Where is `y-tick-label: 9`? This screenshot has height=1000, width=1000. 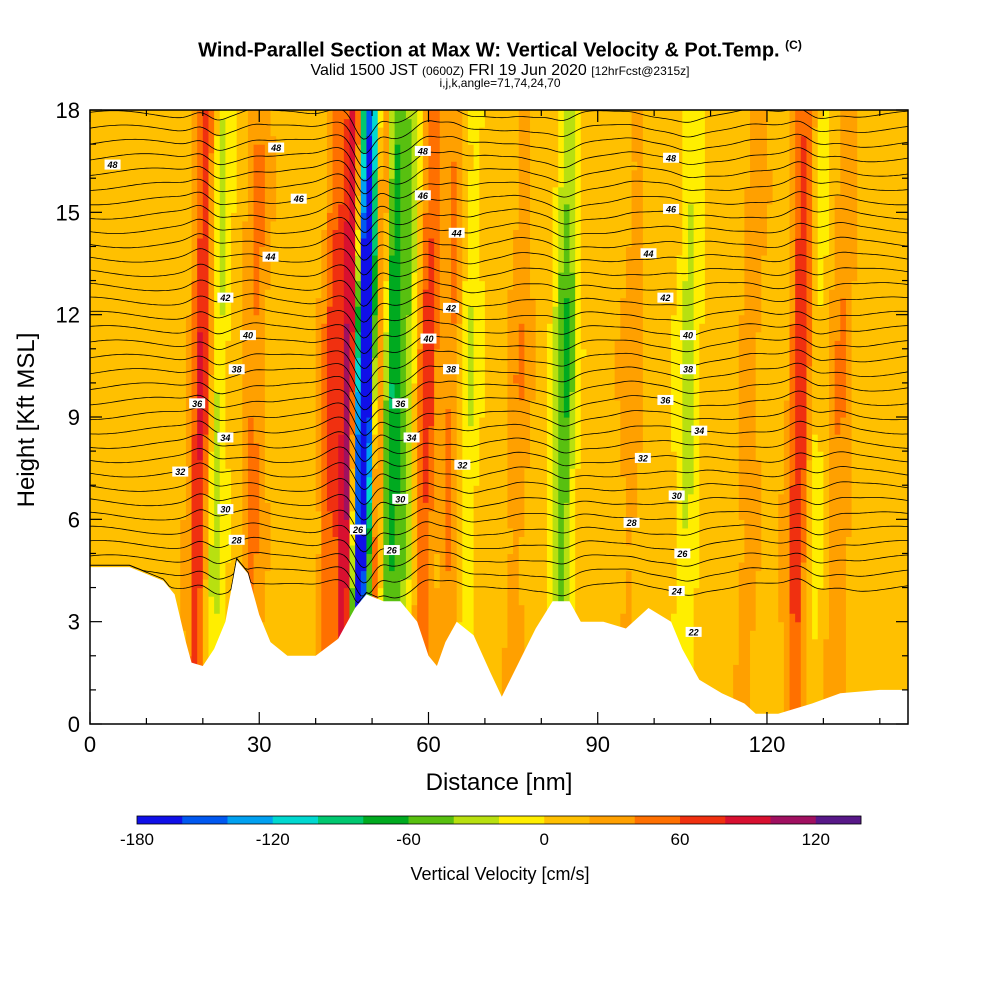
y-tick-label: 9 is located at coordinates (74, 417).